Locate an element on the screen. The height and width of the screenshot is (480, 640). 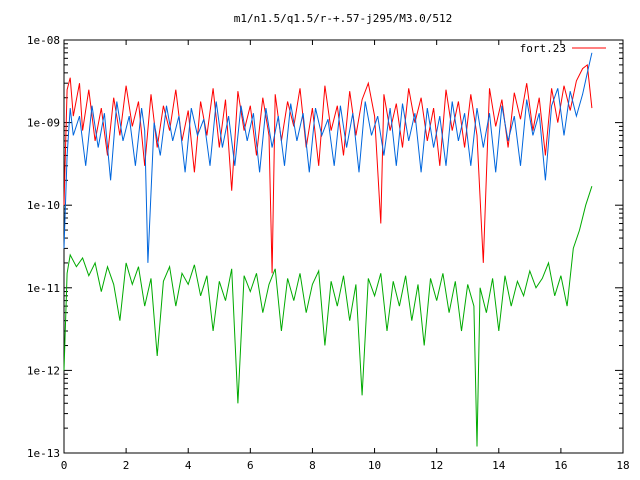
x-tick-label: 10 is located at coordinates (374, 465).